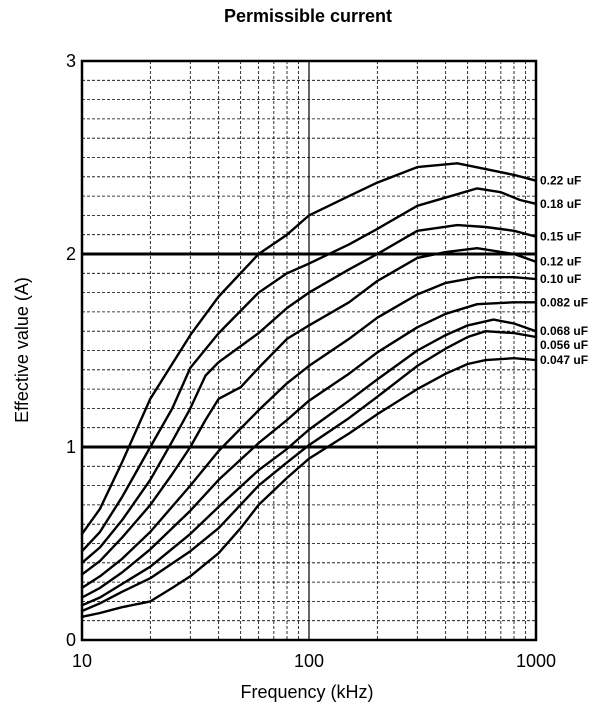 This screenshot has height=706, width=603. I want to click on series-label: 0.15 uF, so click(560, 237).